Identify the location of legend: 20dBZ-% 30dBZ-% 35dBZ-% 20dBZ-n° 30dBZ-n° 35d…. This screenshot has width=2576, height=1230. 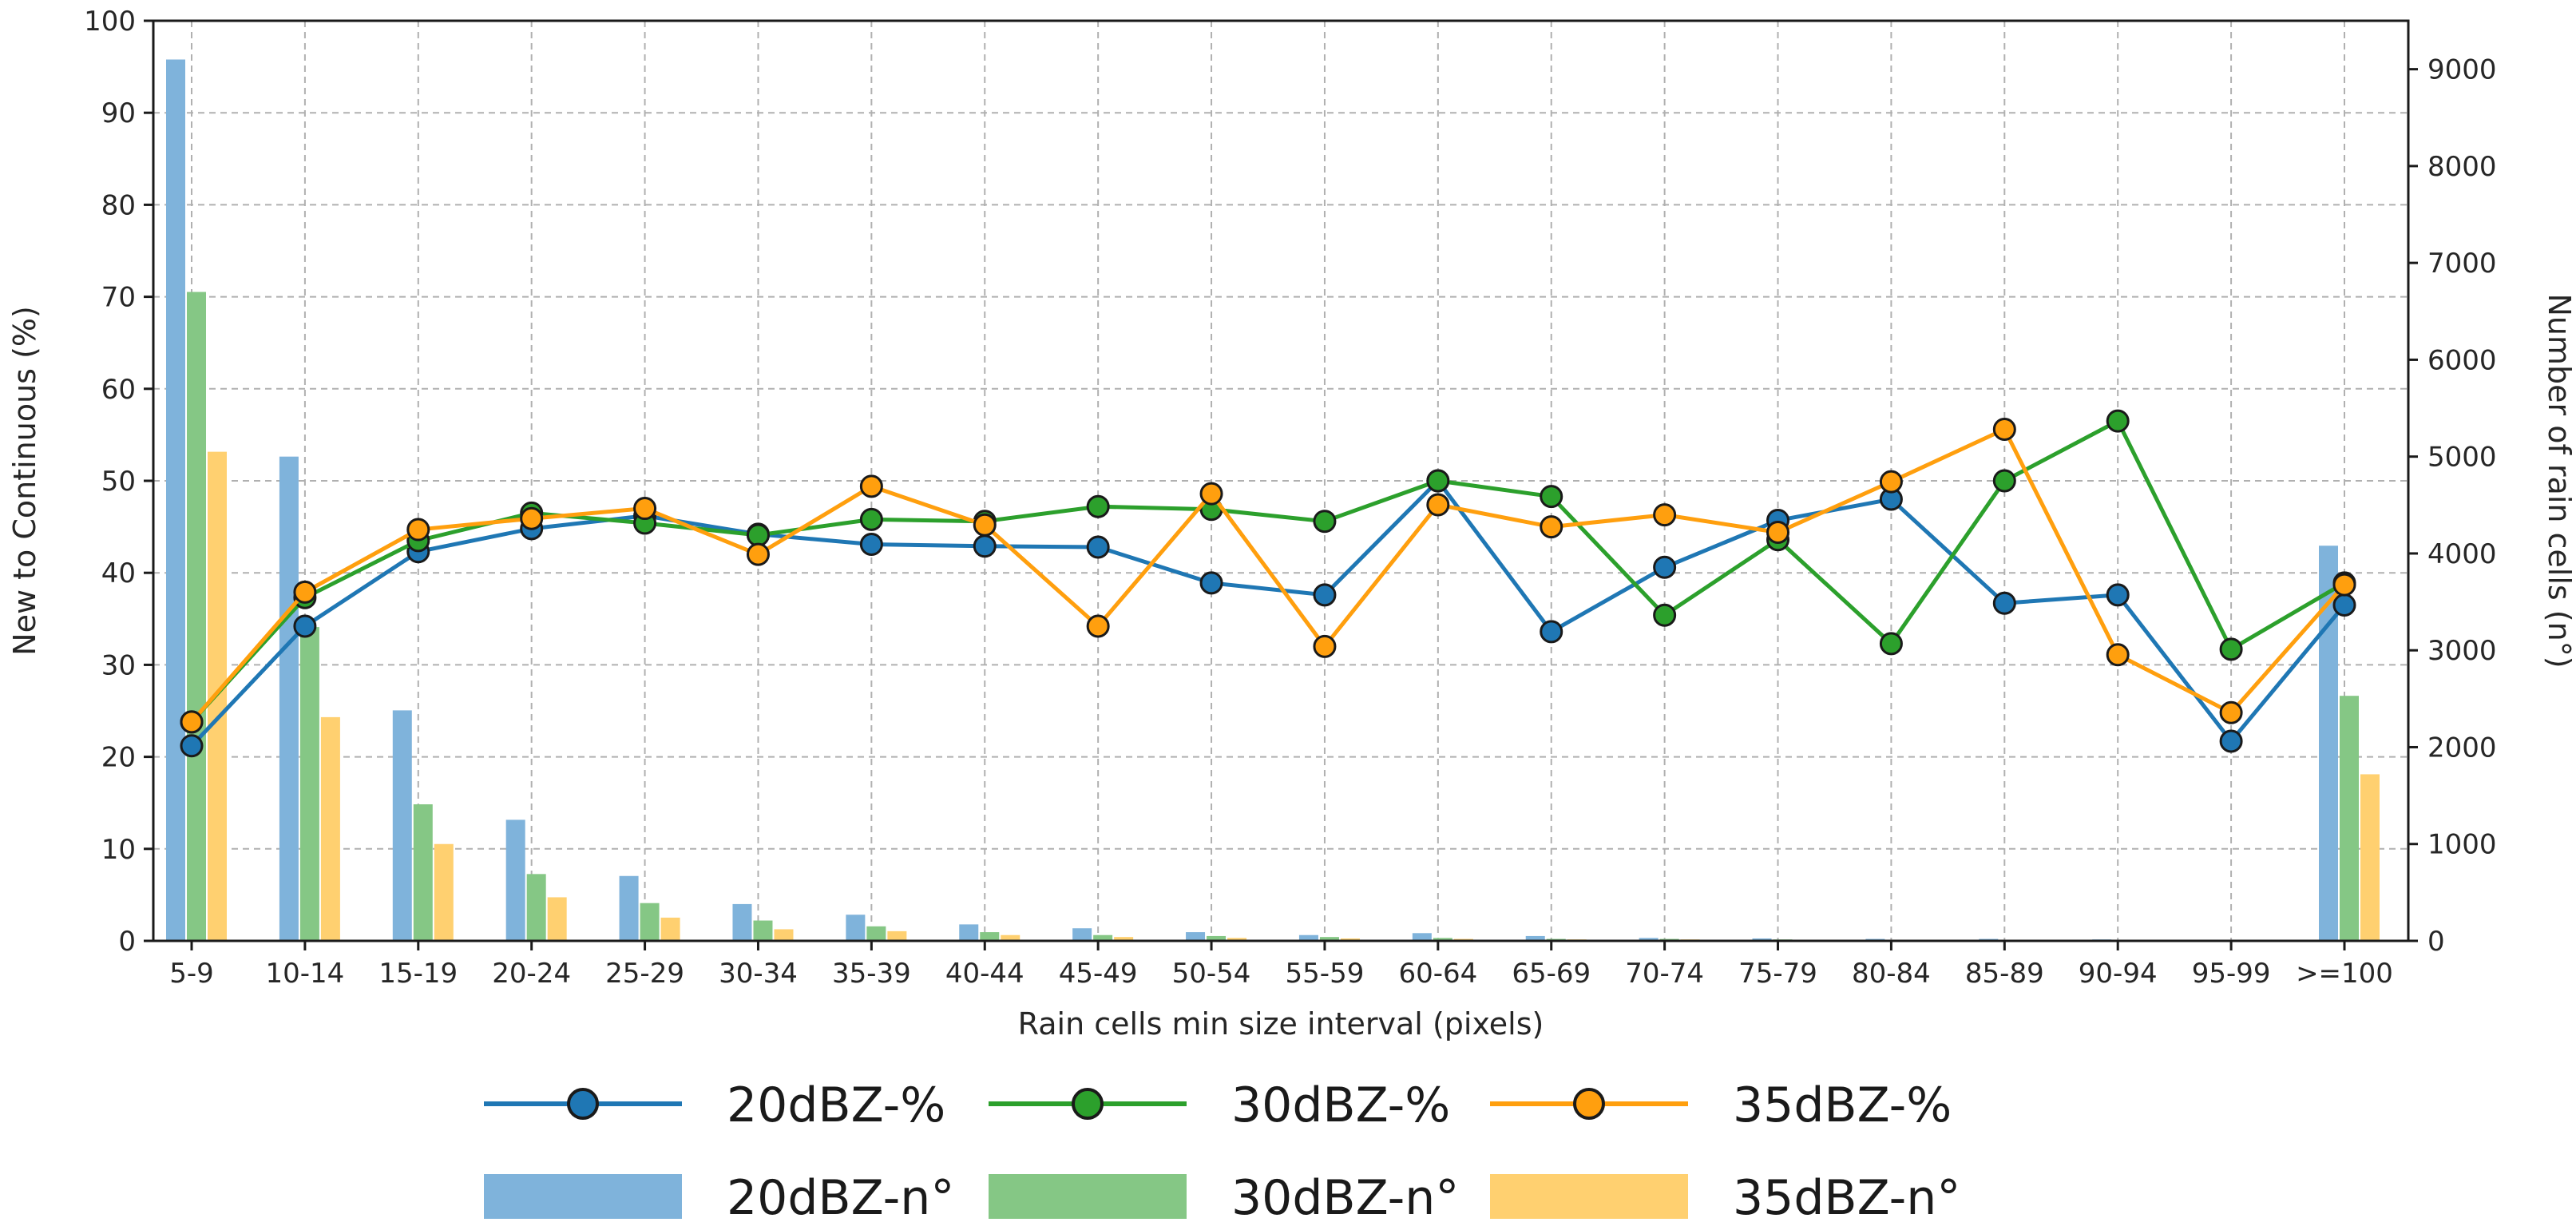
(1222, 1151).